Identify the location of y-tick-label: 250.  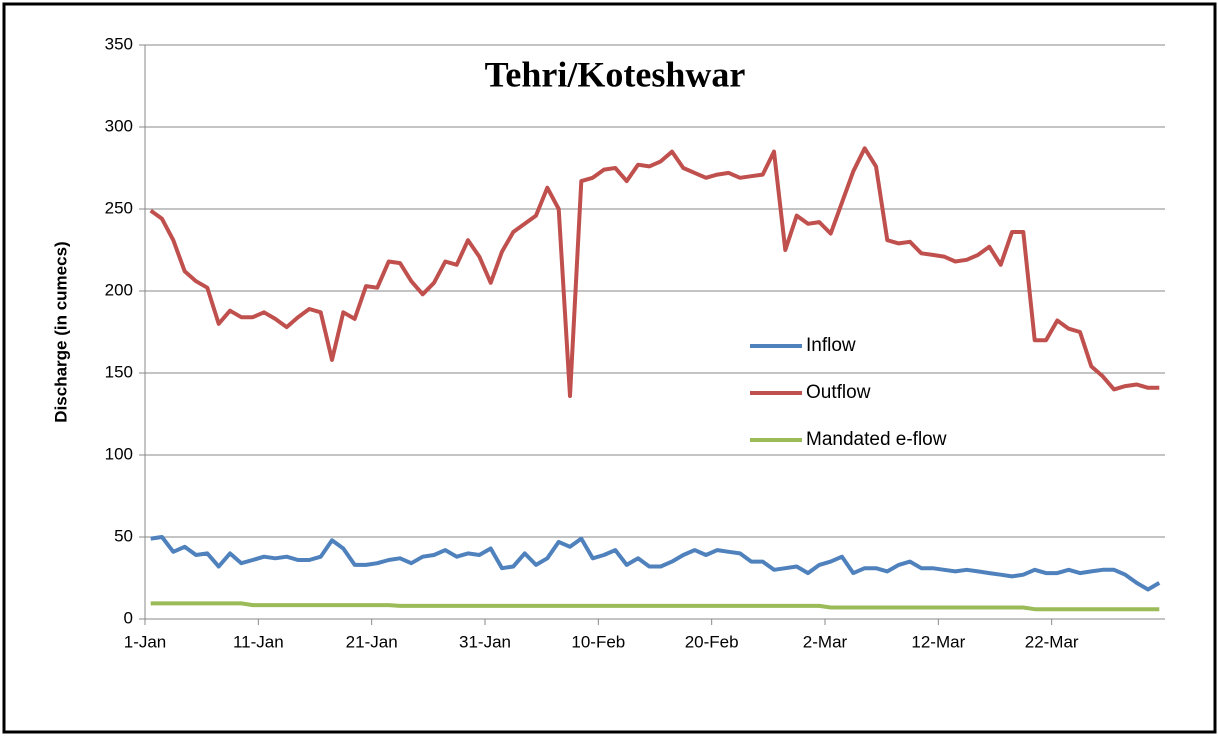
(119, 207).